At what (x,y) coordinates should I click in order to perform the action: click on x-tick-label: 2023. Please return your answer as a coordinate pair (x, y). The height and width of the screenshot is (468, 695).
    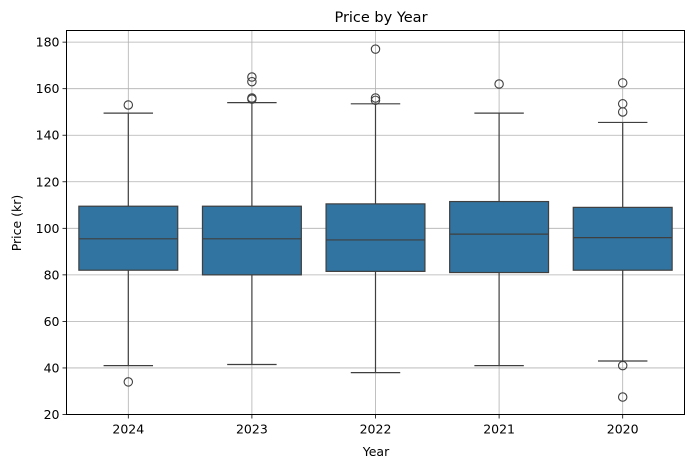
    Looking at the image, I should click on (252, 429).